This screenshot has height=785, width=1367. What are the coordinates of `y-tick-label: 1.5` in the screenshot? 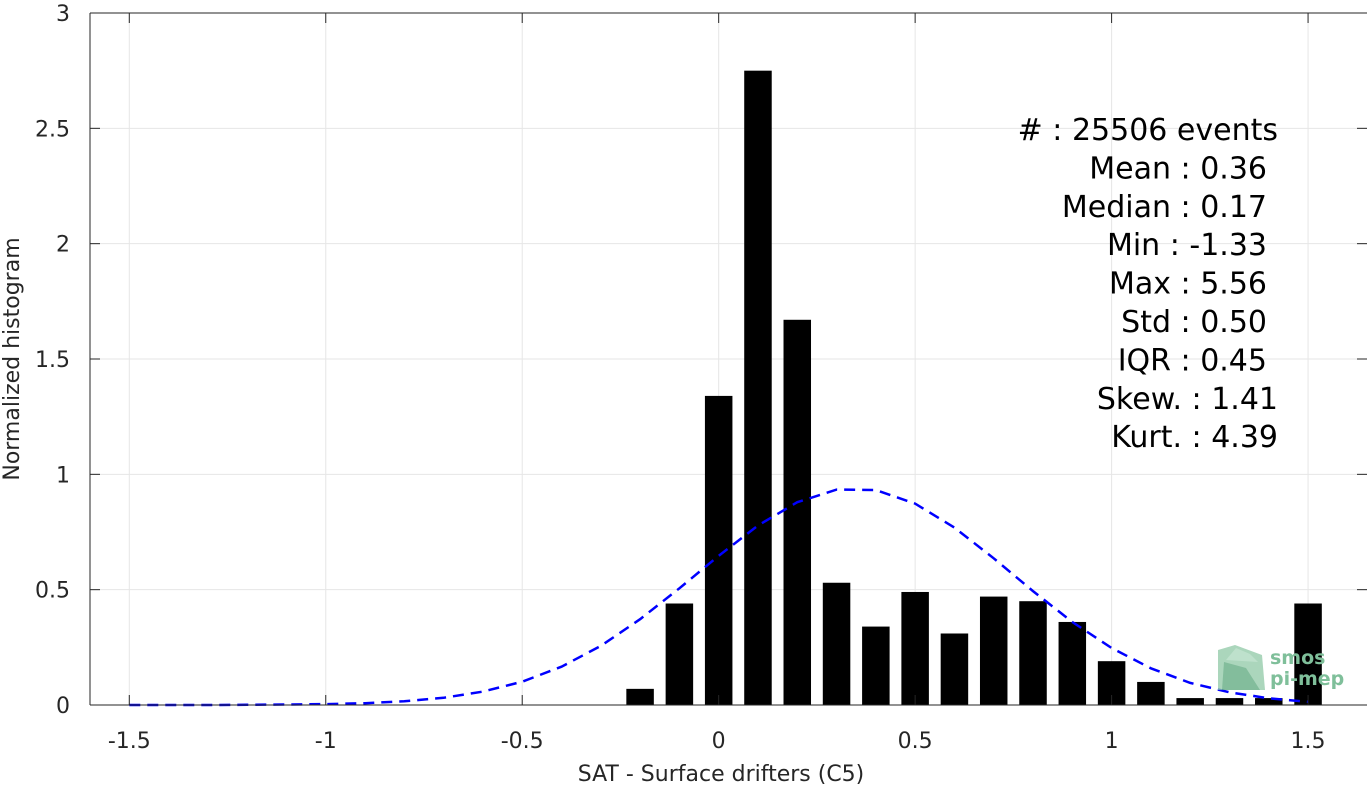 It's located at (52, 360).